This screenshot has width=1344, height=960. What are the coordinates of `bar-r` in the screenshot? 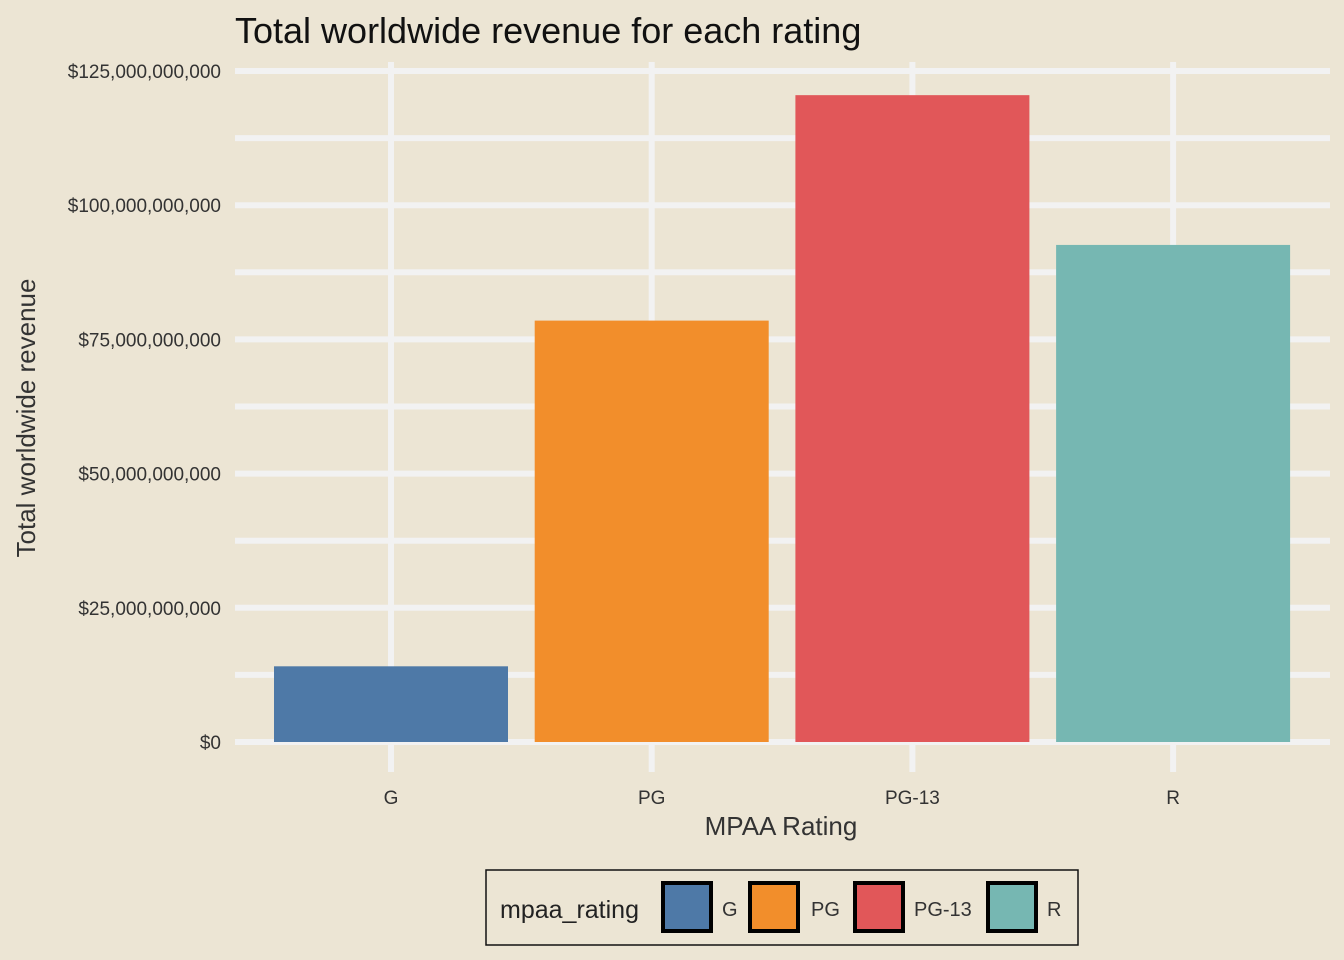 It's located at (1173, 493).